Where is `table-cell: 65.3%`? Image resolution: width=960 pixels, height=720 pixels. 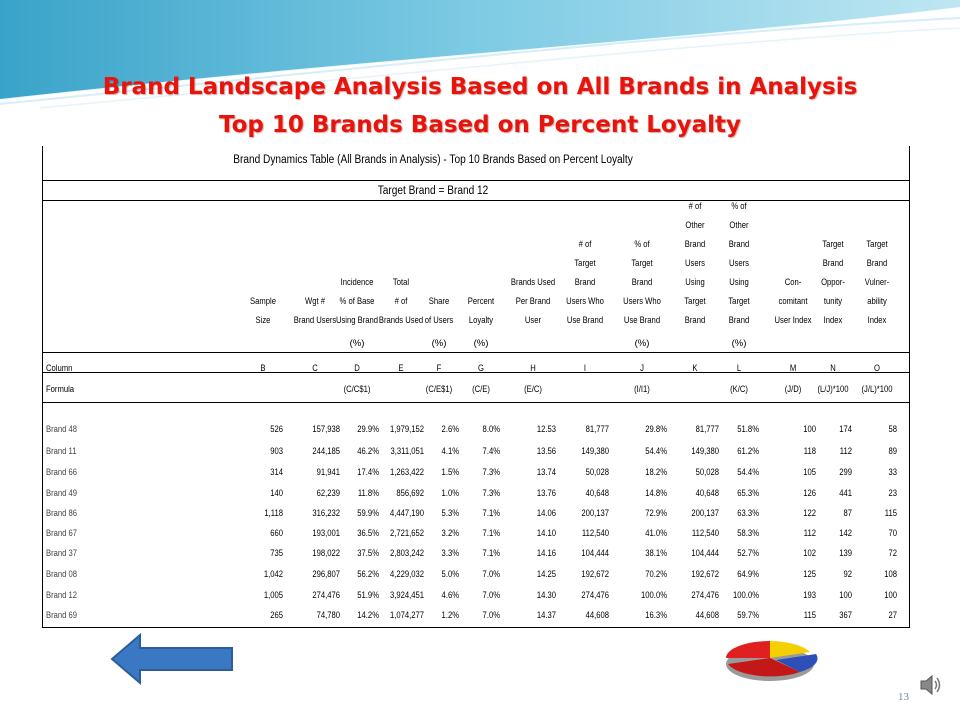 table-cell: 65.3% is located at coordinates (748, 493).